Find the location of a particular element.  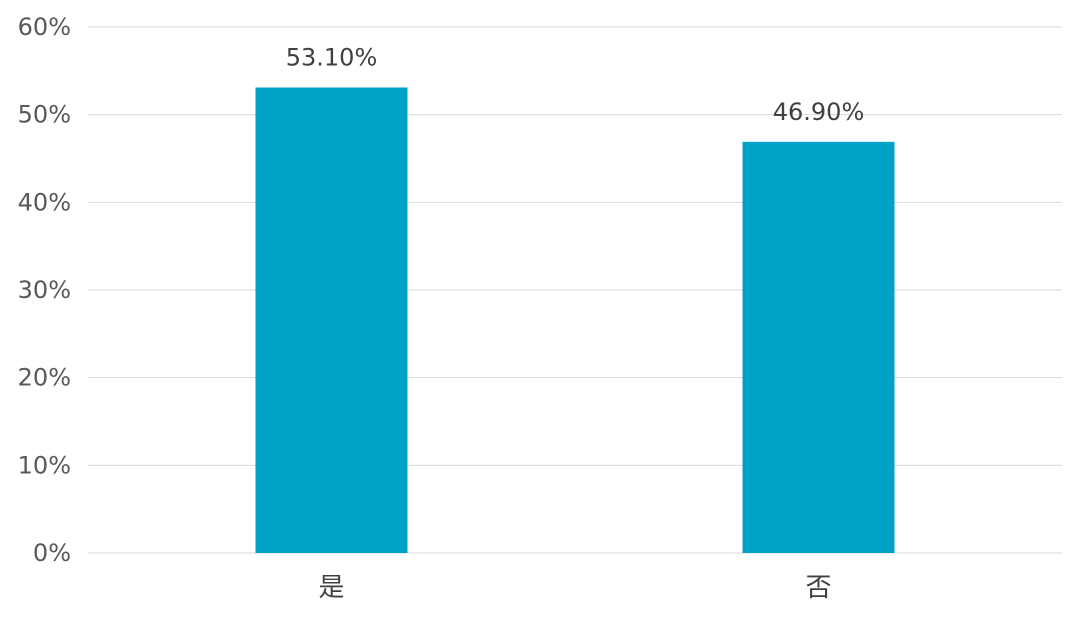

data-labels: 53.10% 46.90% is located at coordinates (575, 84).